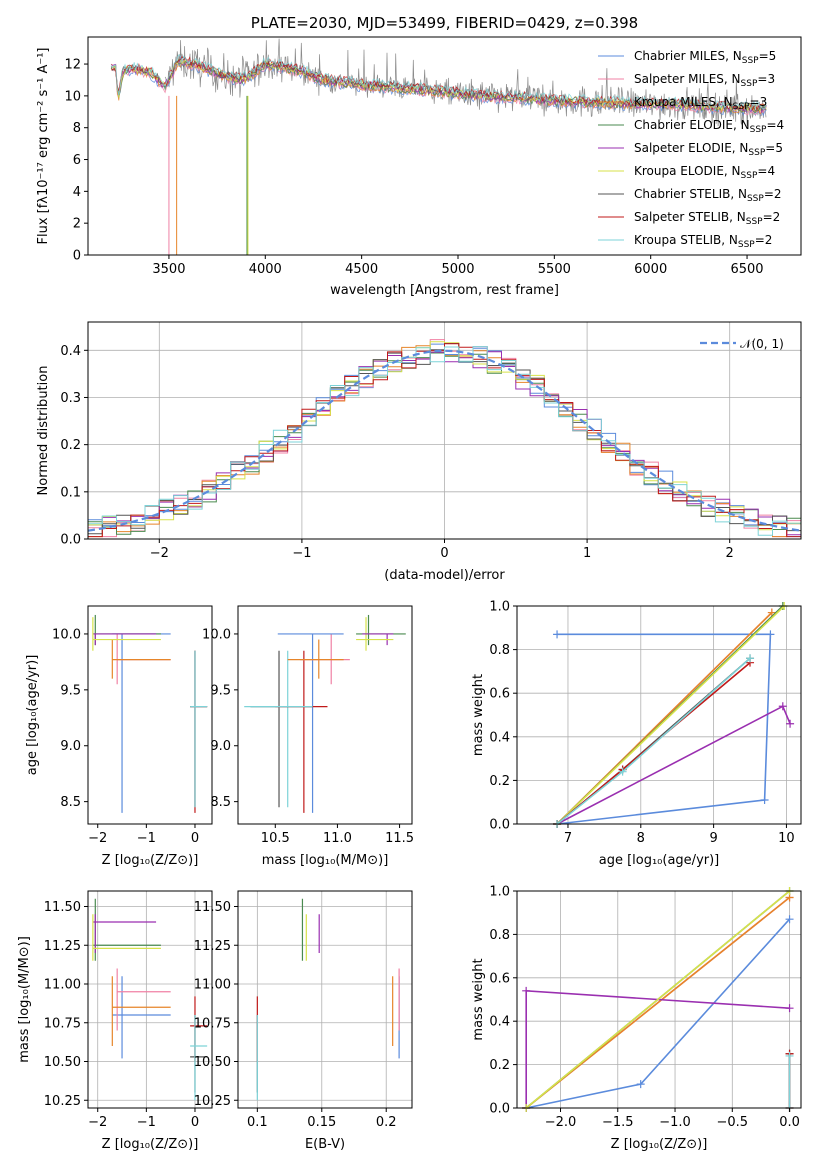 The width and height of the screenshot is (819, 1170). Describe the element at coordinates (700, 103) in the screenshot. I see `legend-label: Kroupa MILES, NSSP=3` at that location.